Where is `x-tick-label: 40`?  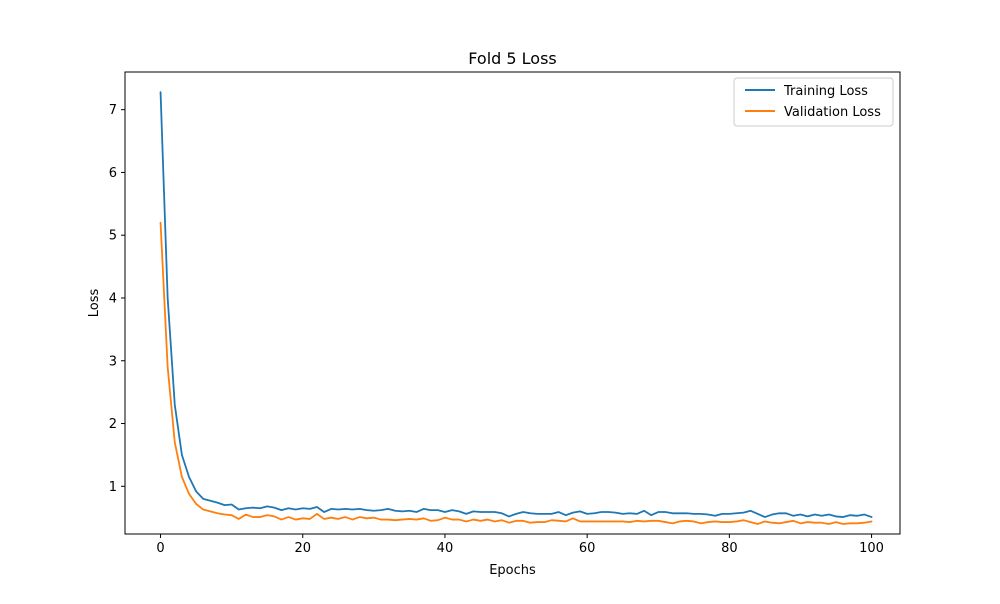 x-tick-label: 40 is located at coordinates (445, 548).